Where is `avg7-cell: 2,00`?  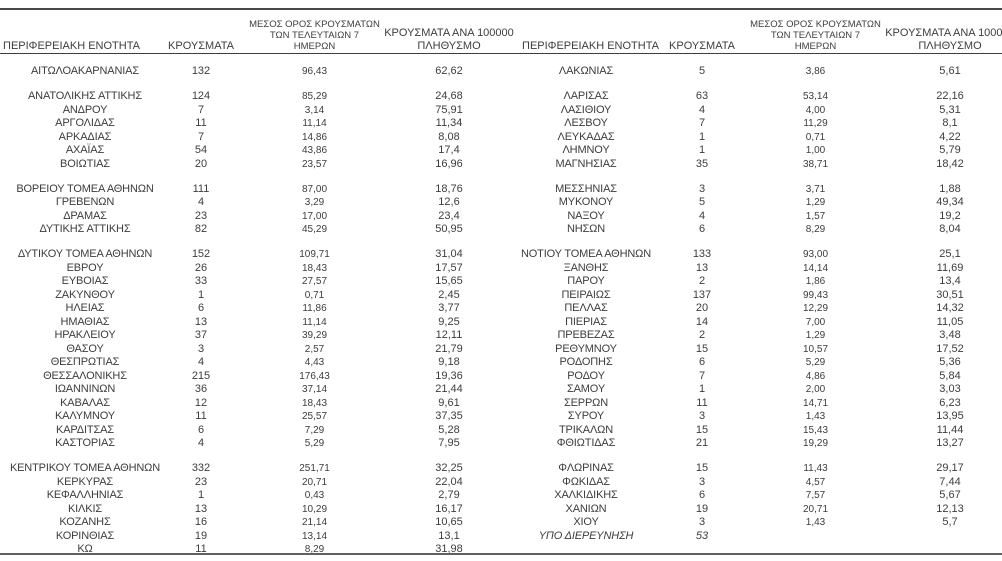
avg7-cell: 2,00 is located at coordinates (815, 390).